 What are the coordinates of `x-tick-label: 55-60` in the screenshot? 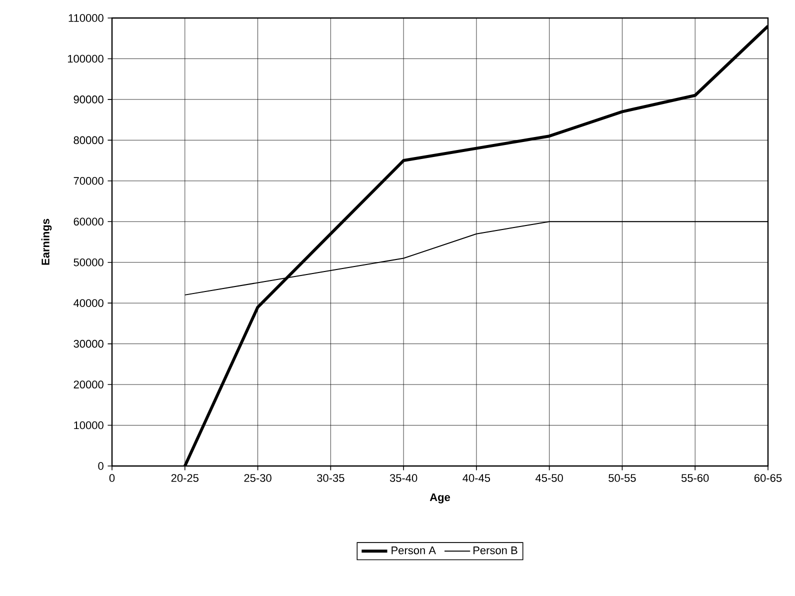 It's located at (695, 478).